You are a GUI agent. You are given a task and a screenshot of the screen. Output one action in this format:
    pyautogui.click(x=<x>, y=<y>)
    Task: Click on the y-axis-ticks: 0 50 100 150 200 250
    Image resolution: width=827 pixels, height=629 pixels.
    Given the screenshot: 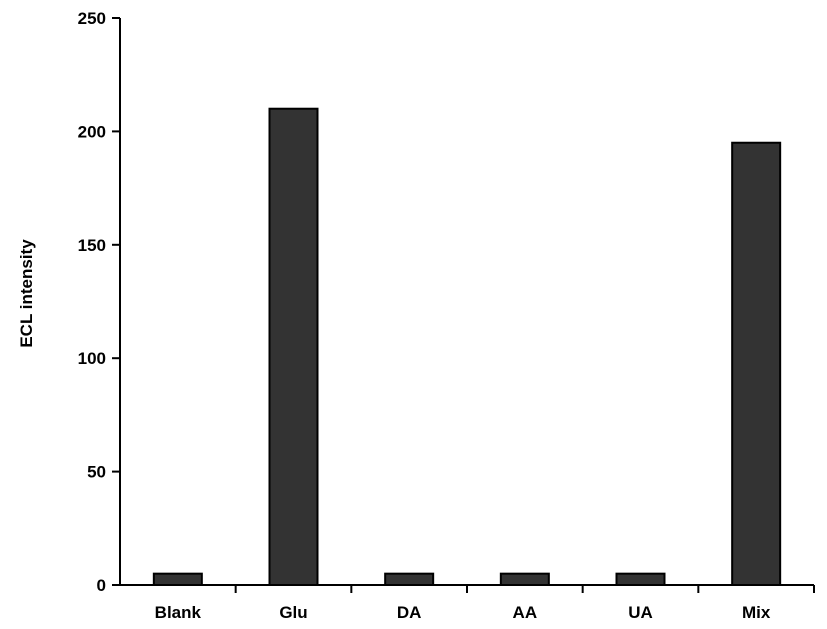 What is the action you would take?
    pyautogui.click(x=99, y=302)
    